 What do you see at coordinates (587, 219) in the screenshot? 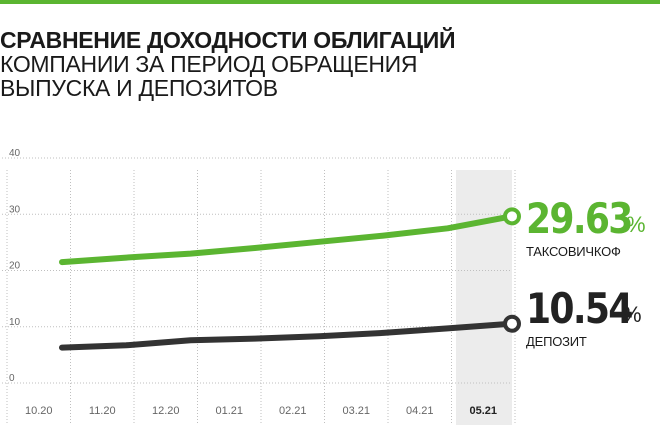
I see `taxi-value-block: 29.63 %` at bounding box center [587, 219].